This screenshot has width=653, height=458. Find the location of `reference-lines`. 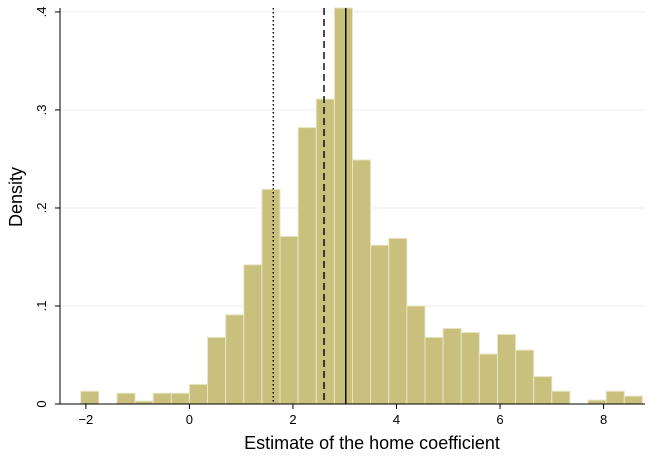

reference-lines is located at coordinates (309, 206).